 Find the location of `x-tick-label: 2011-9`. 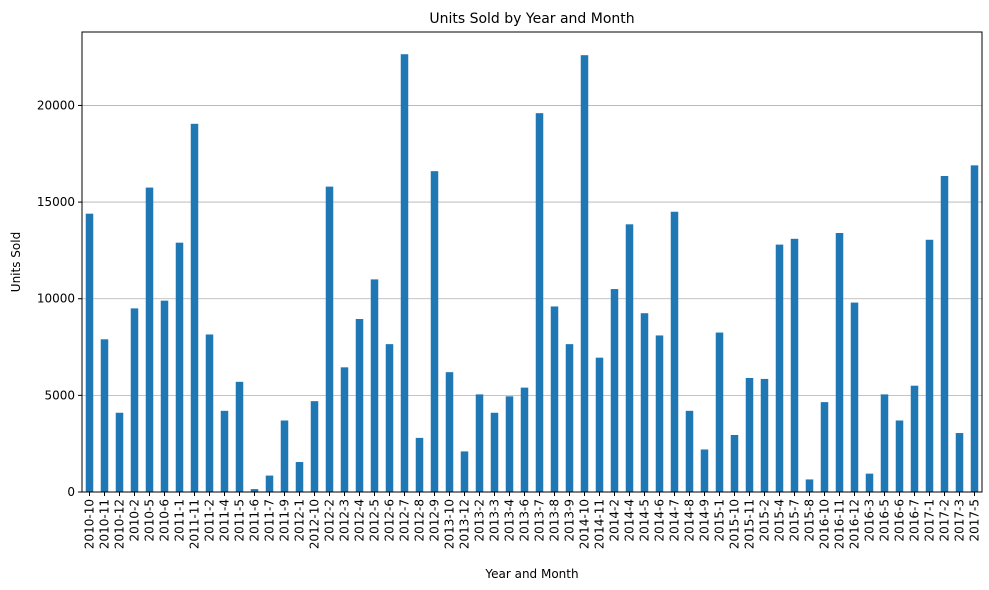

x-tick-label: 2011-9 is located at coordinates (285, 520).